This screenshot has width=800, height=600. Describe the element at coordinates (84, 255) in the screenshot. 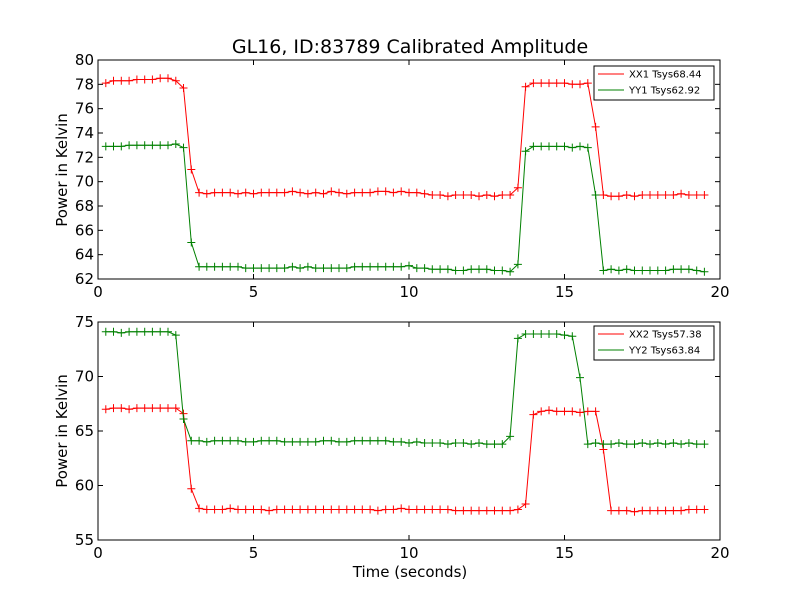

I see `top-y-tick-label: 64` at that location.